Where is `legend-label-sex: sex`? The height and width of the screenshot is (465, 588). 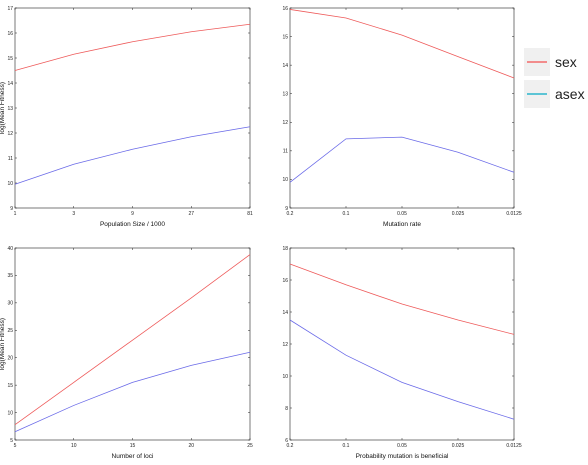
legend-label-sex: sex is located at coordinates (566, 62).